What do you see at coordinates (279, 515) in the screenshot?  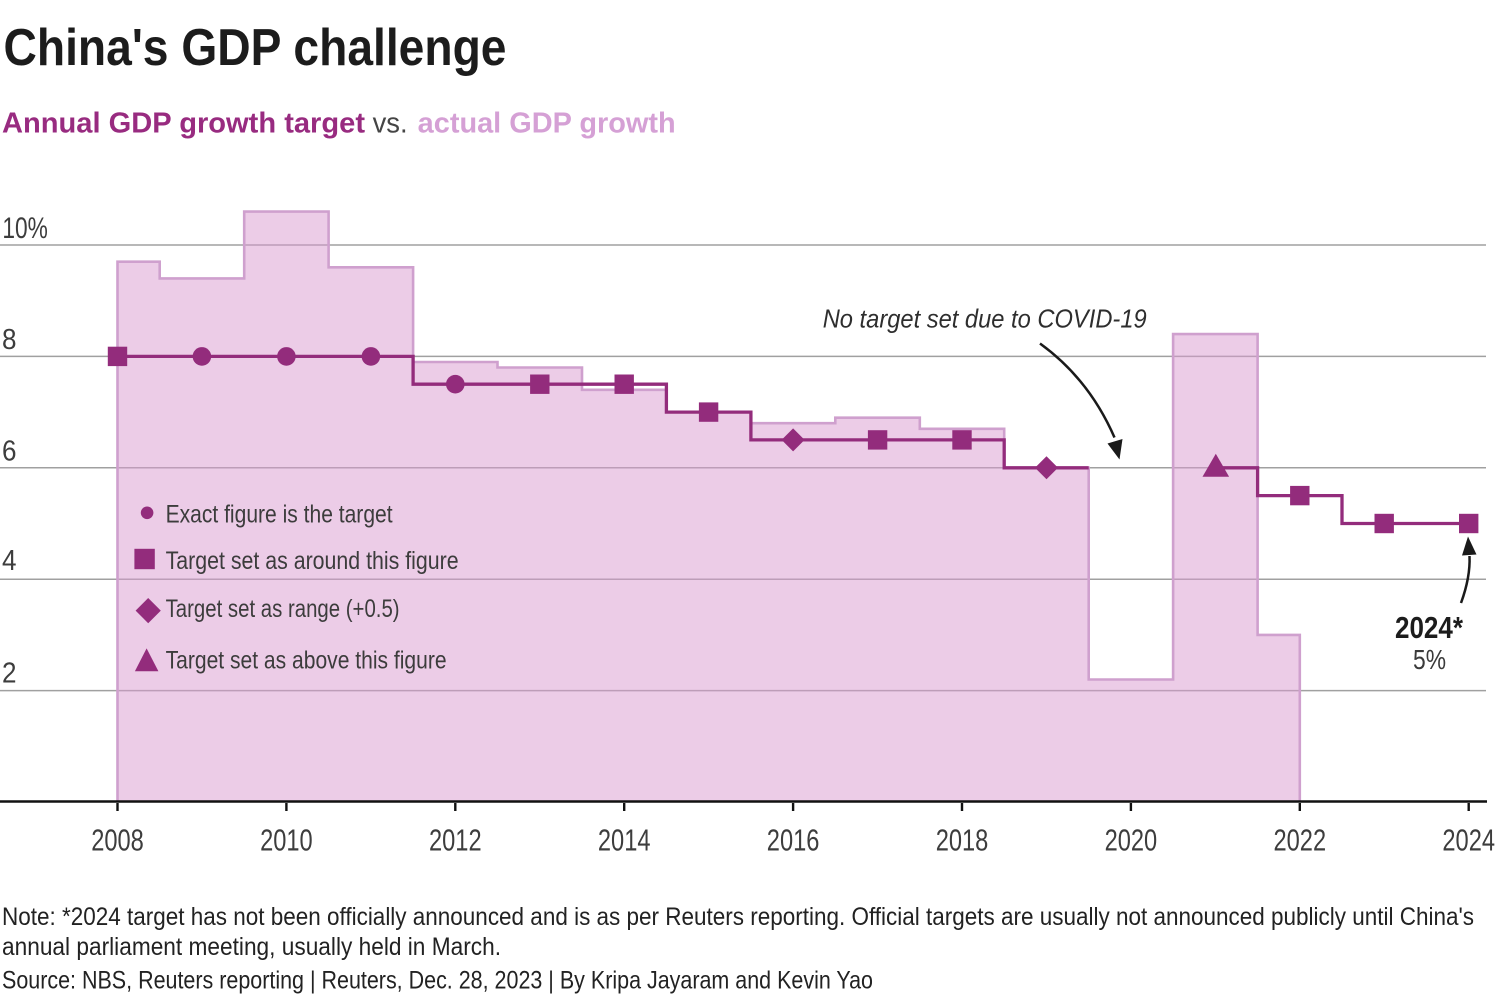 I see `svg-text: Exact figure is the target` at bounding box center [279, 515].